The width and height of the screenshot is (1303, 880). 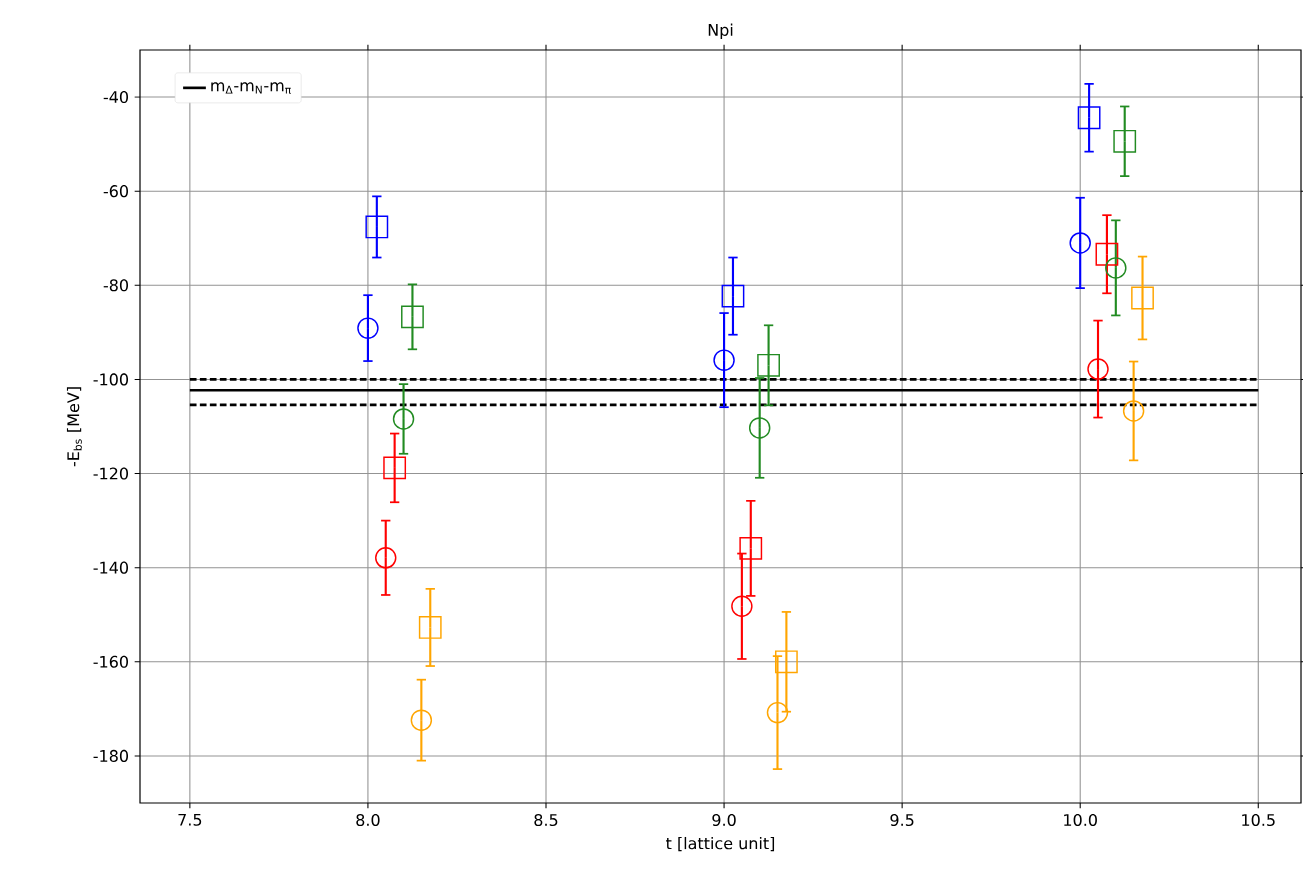 What do you see at coordinates (116, 191) in the screenshot?
I see `y-tick-label: -60` at bounding box center [116, 191].